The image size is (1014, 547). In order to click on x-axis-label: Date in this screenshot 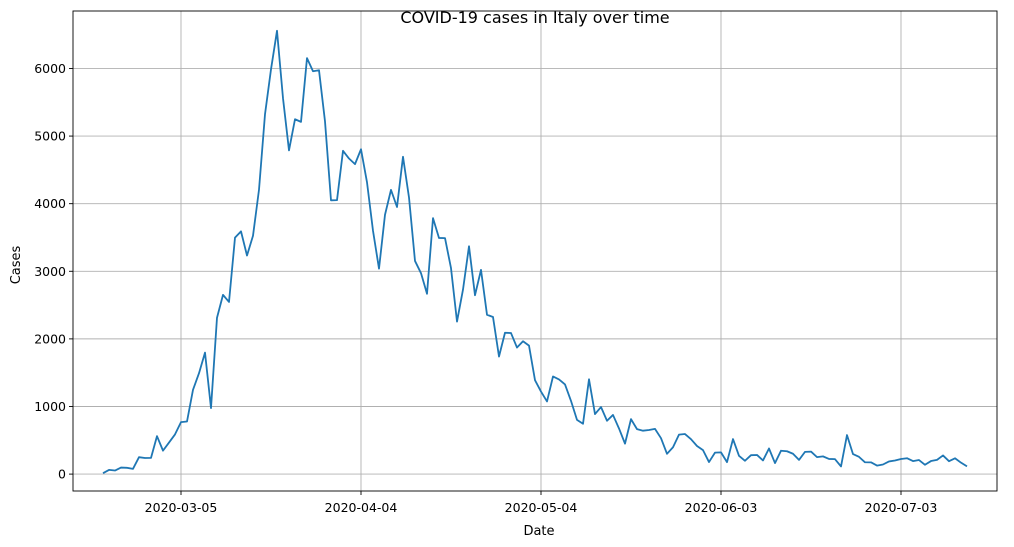, I will do `click(538, 531)`.